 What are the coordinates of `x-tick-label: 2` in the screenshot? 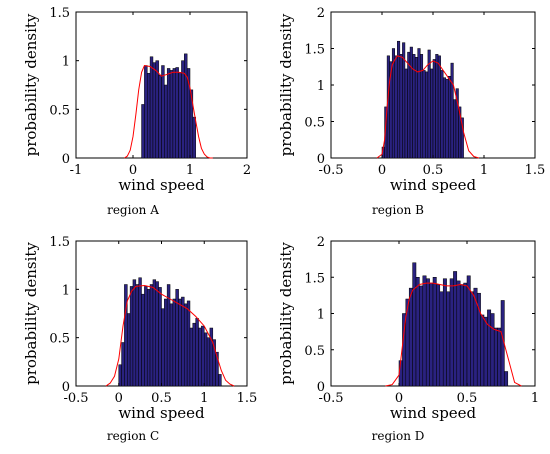 It's located at (247, 170).